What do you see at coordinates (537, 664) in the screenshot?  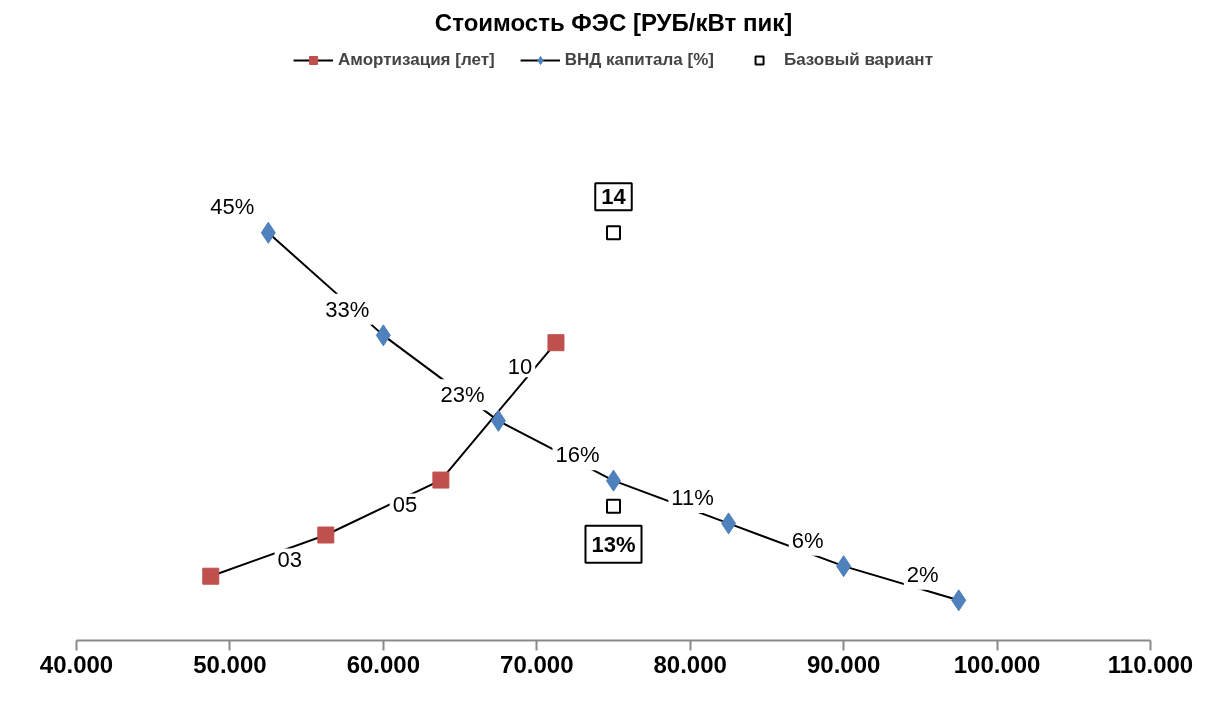 I see `x-tick-label: 70.000` at bounding box center [537, 664].